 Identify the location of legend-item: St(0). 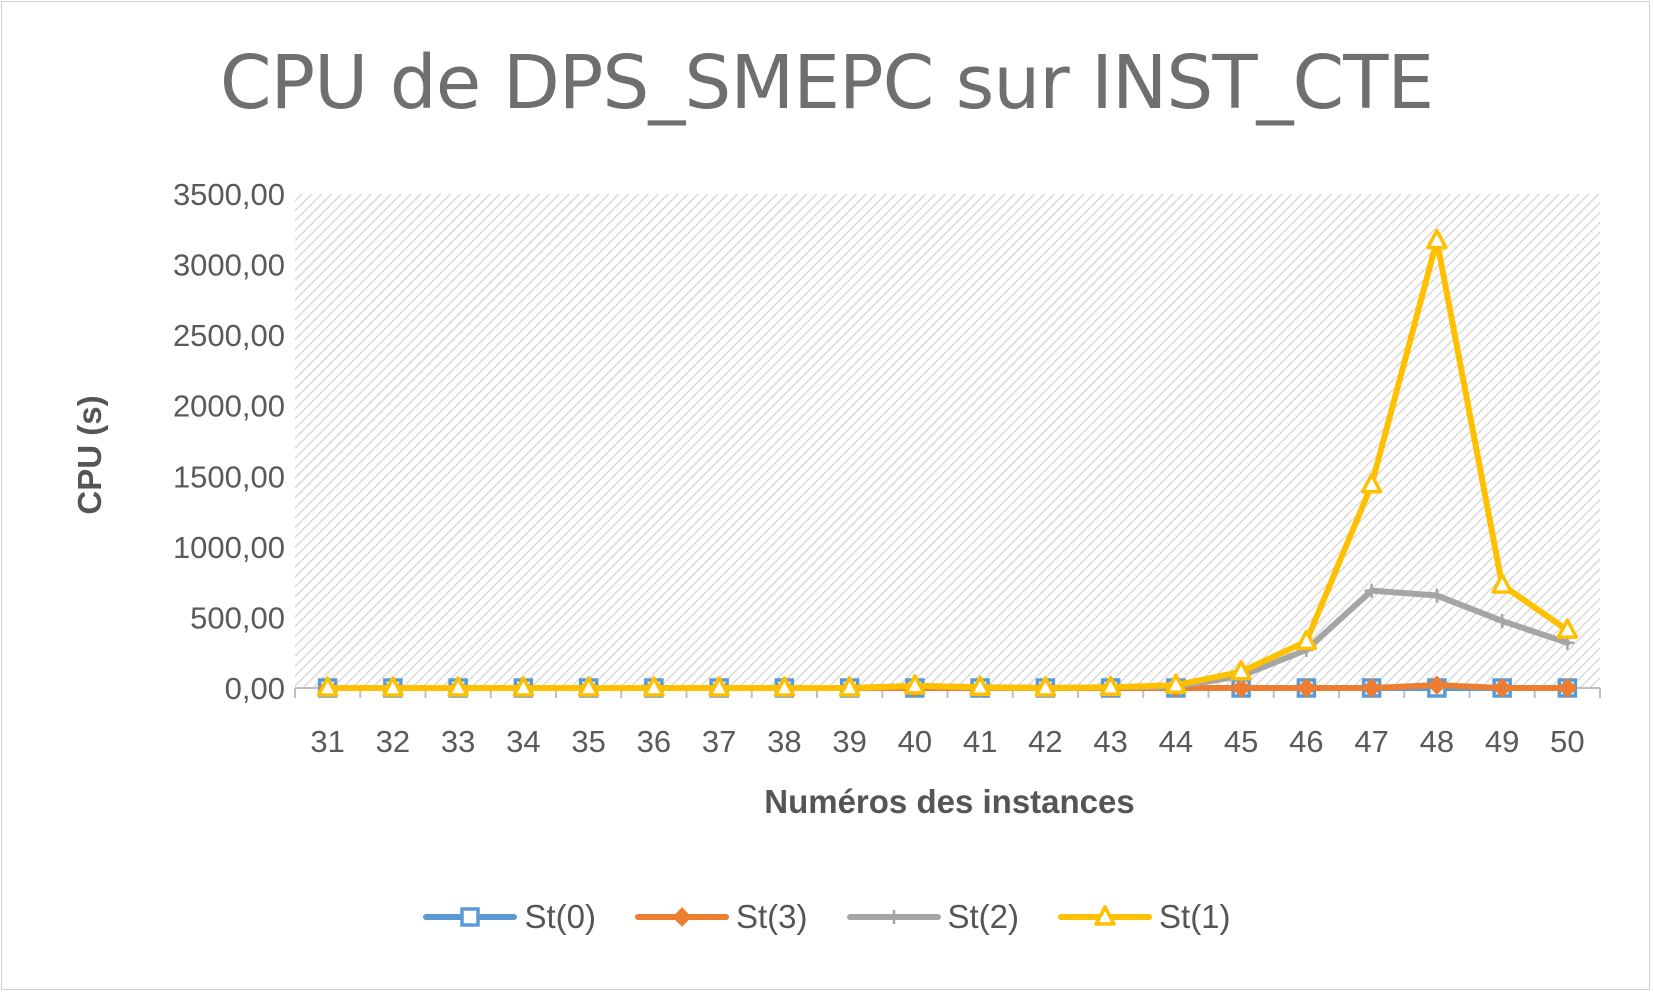
(509, 917).